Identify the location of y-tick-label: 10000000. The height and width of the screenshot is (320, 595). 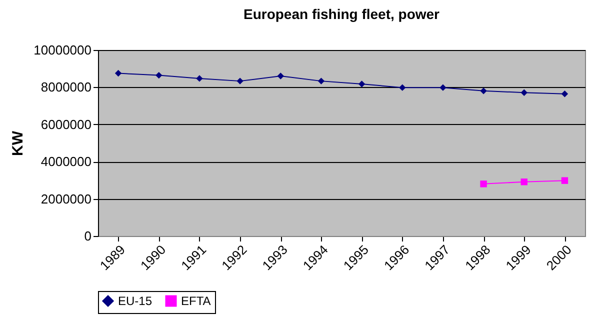
(63, 50).